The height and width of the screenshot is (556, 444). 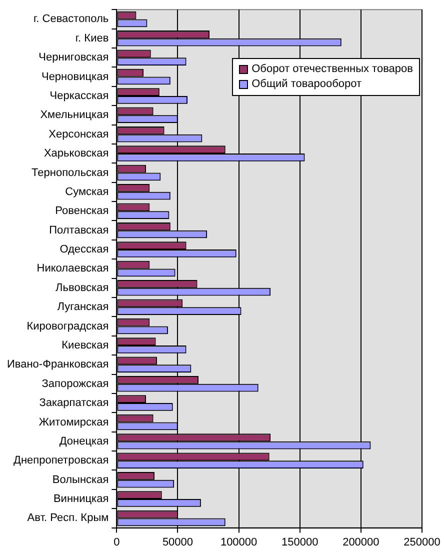 What do you see at coordinates (361, 542) in the screenshot?
I see `x-tick-label: 200000` at bounding box center [361, 542].